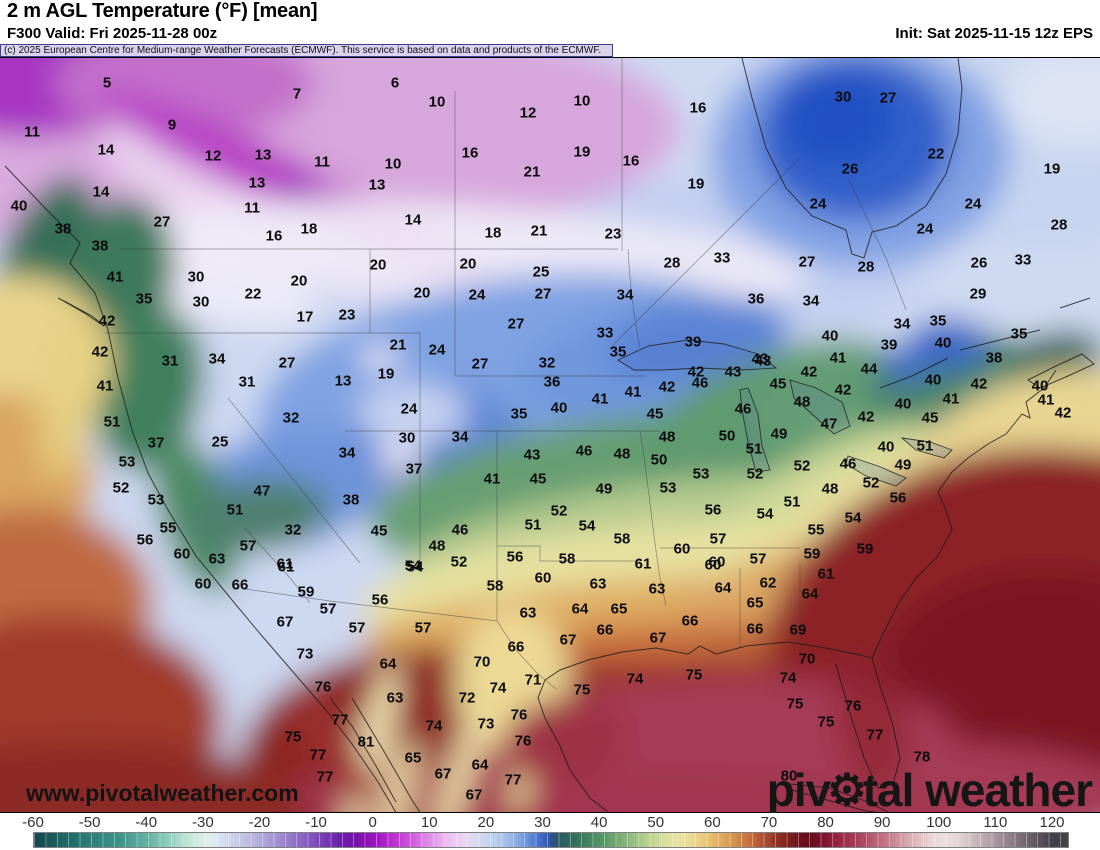  Describe the element at coordinates (285, 622) in the screenshot. I see `temp-label: 67` at that location.